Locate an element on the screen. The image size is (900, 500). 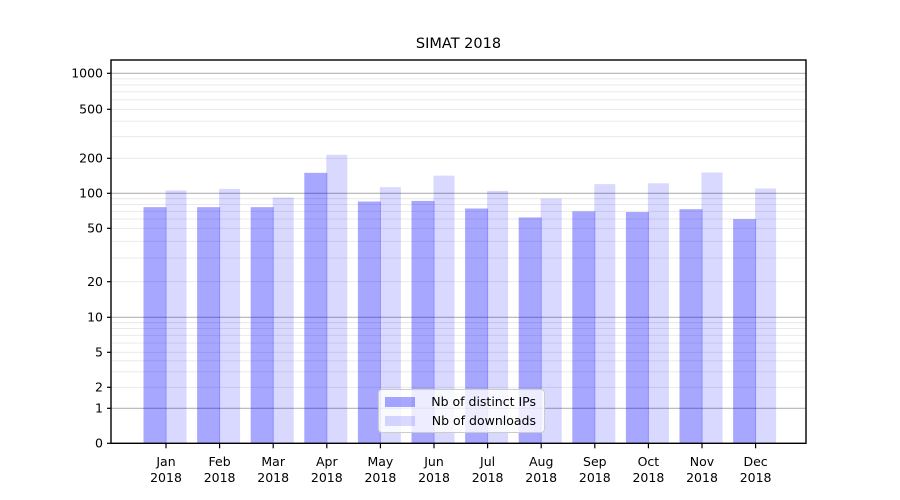
y-tick-label: 2 is located at coordinates (99, 387).